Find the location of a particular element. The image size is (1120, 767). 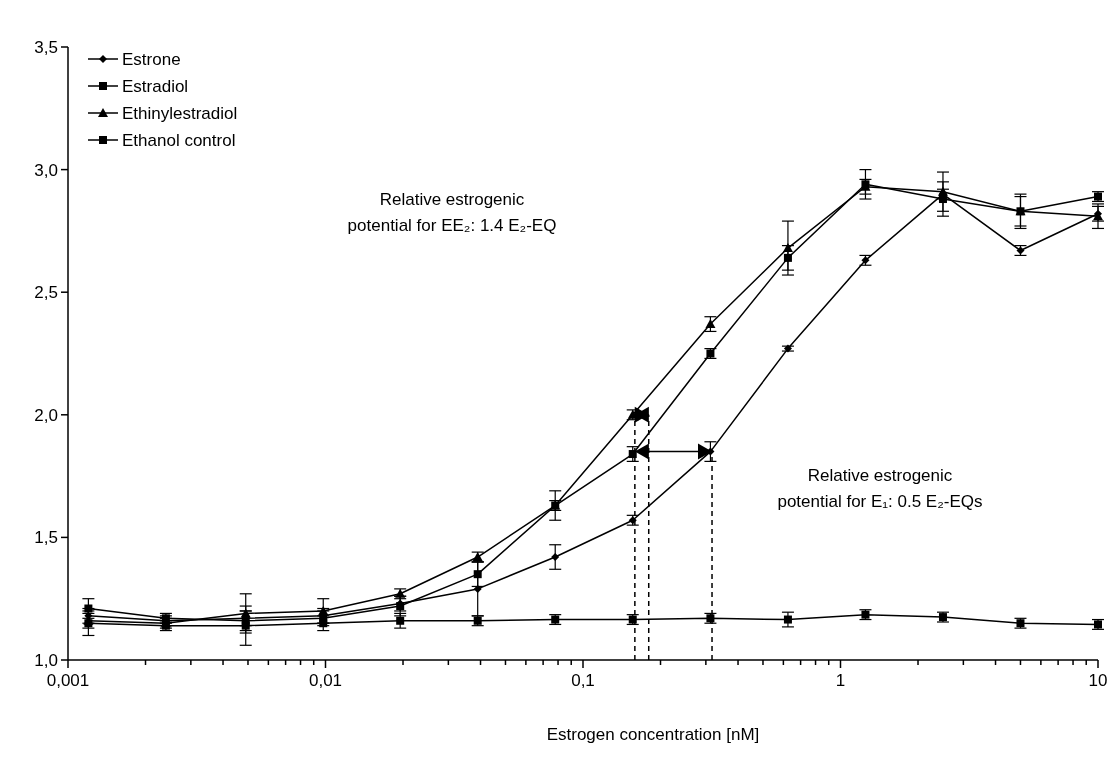

legend-label: Ethanol control is located at coordinates (179, 140).